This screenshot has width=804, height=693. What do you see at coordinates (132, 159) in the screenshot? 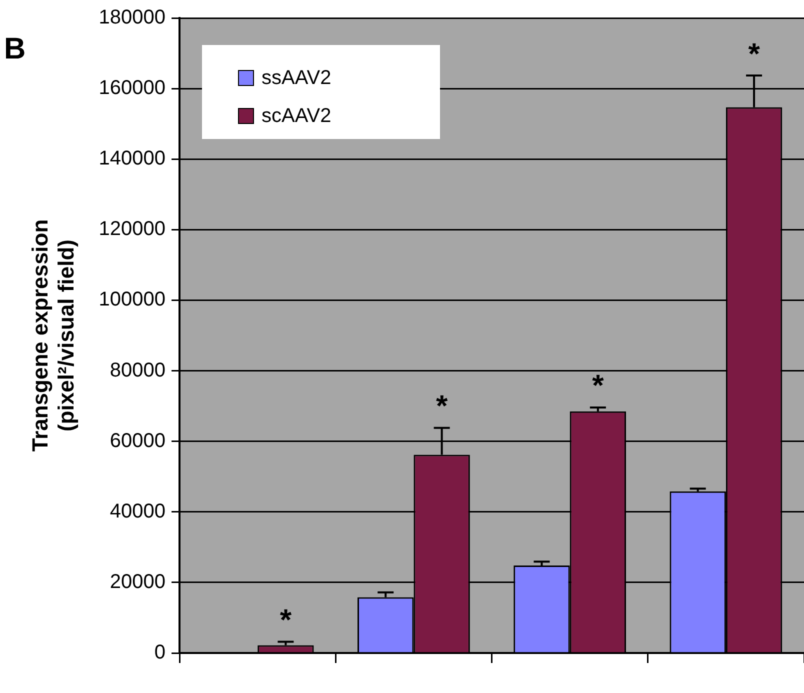
I see `y-tick-label: 140000` at bounding box center [132, 159].